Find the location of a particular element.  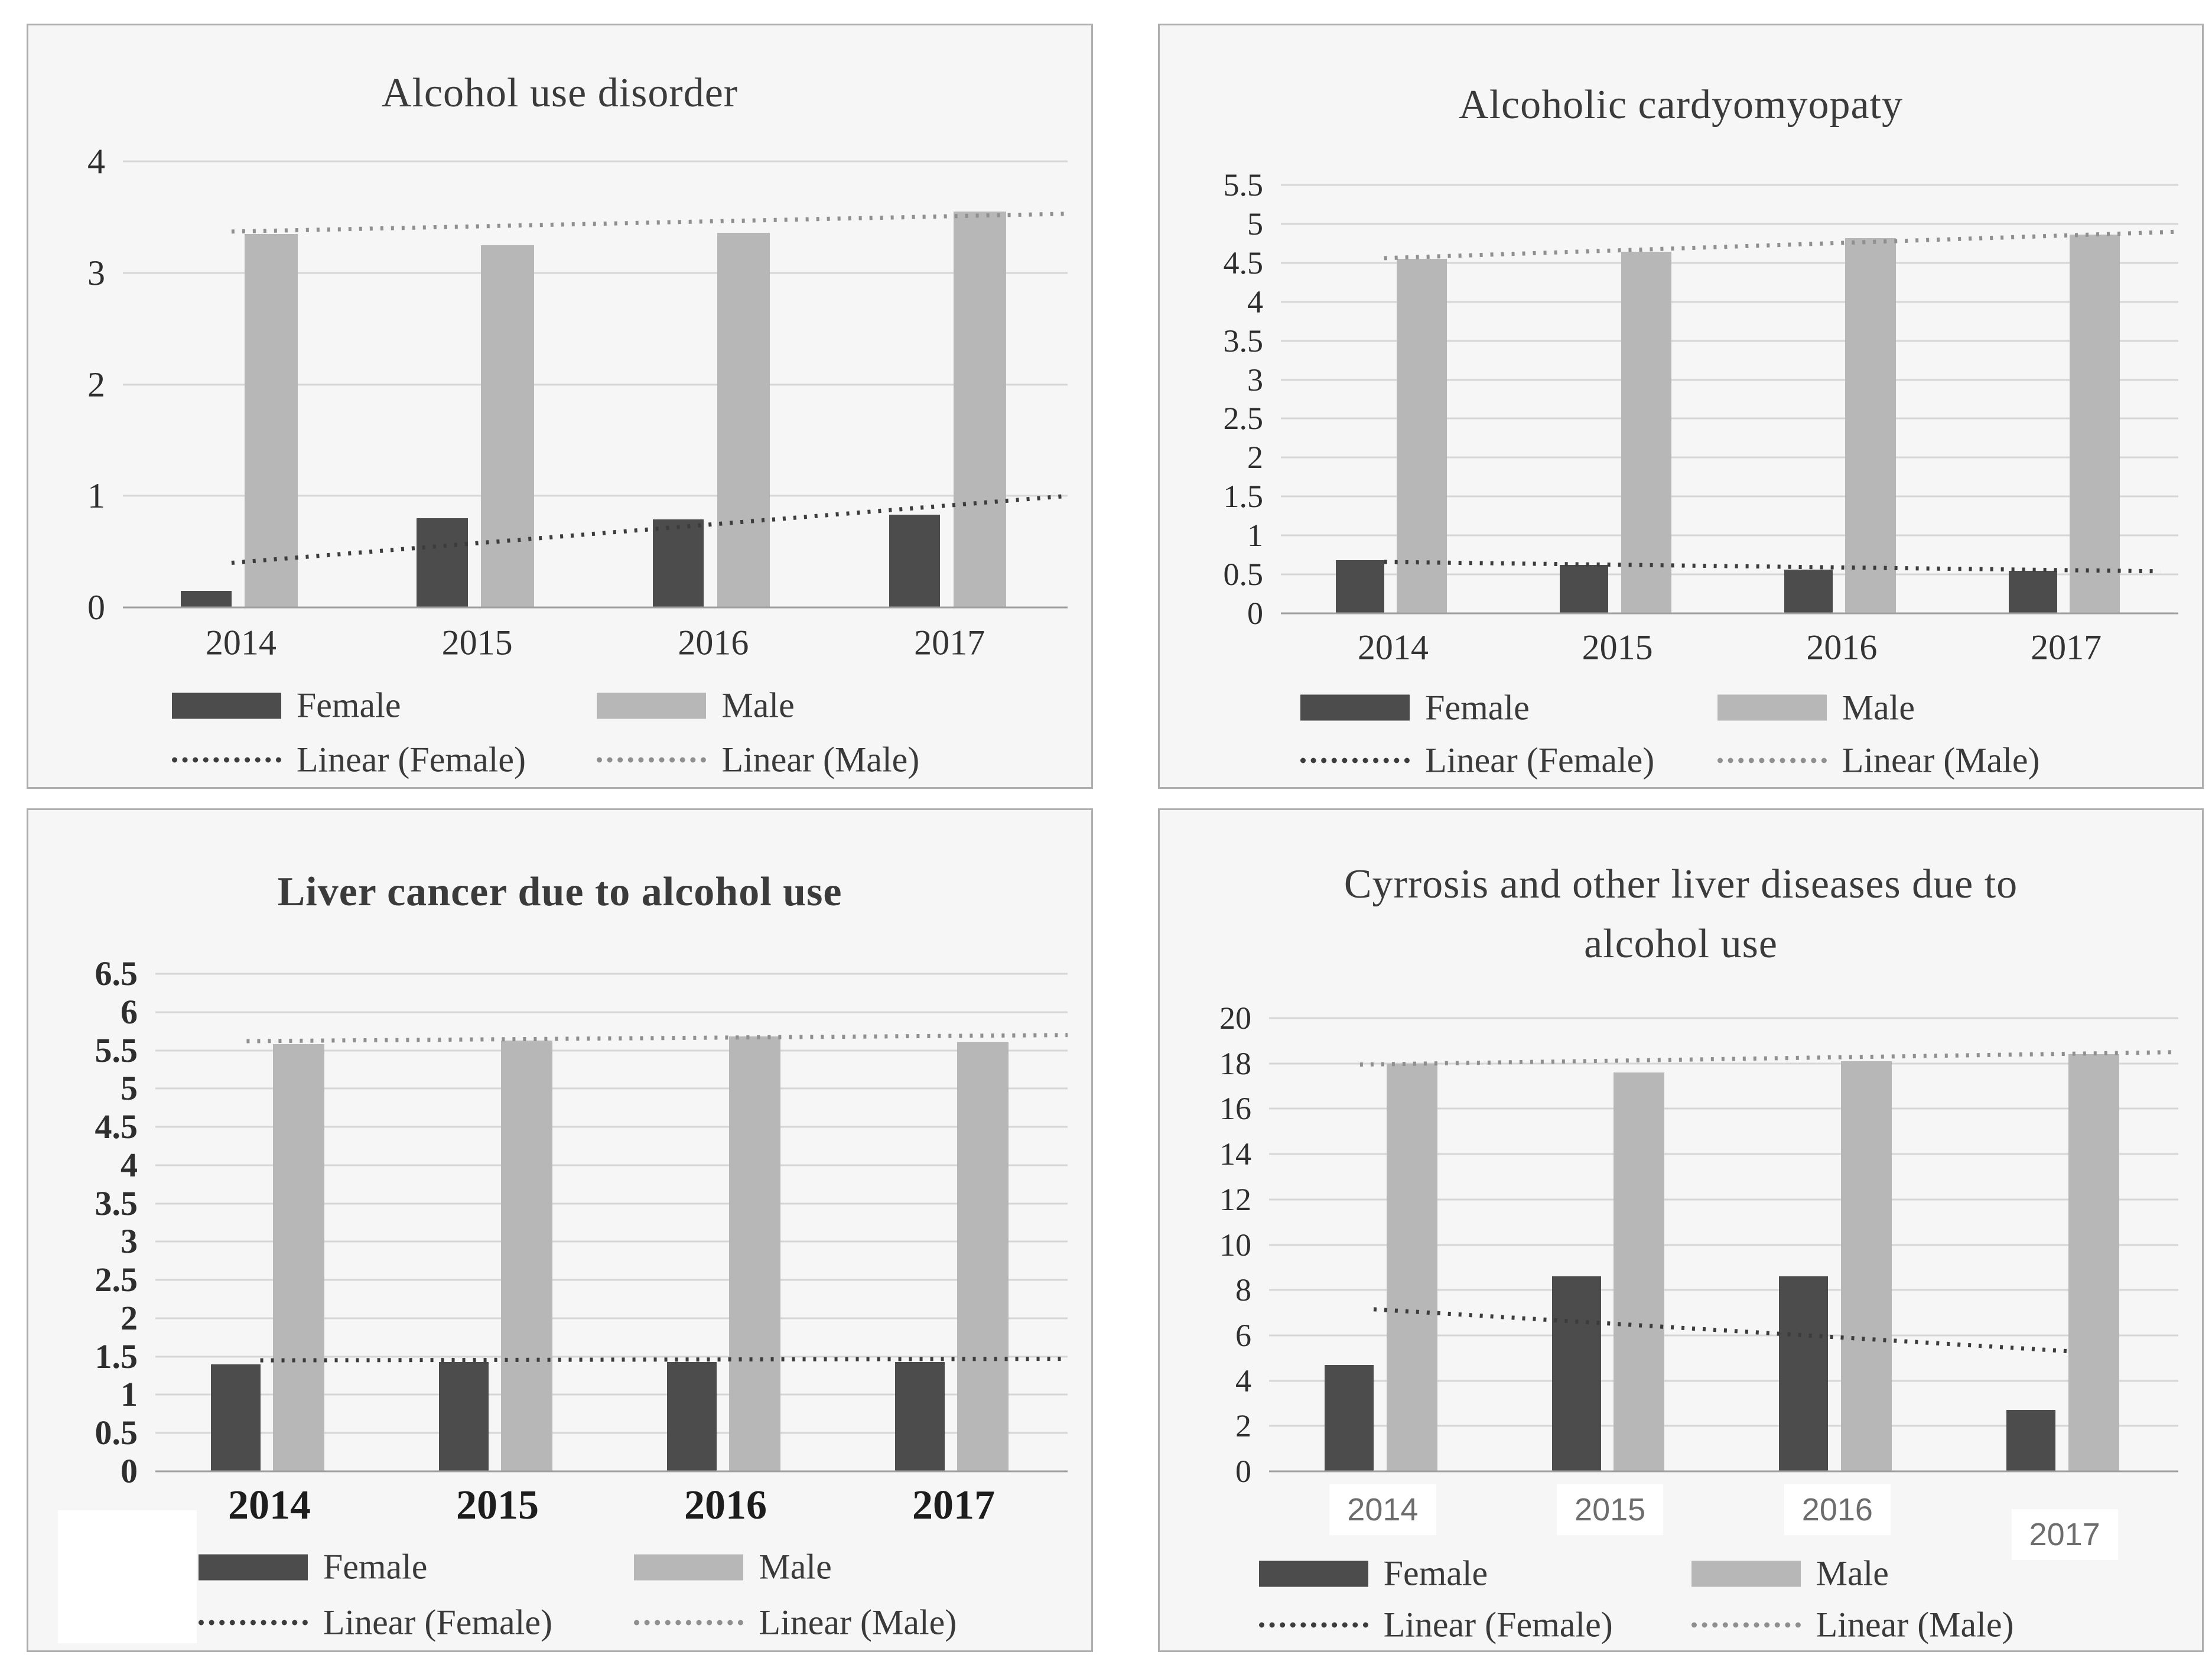

bar-female-2014 is located at coordinates (1360, 586).